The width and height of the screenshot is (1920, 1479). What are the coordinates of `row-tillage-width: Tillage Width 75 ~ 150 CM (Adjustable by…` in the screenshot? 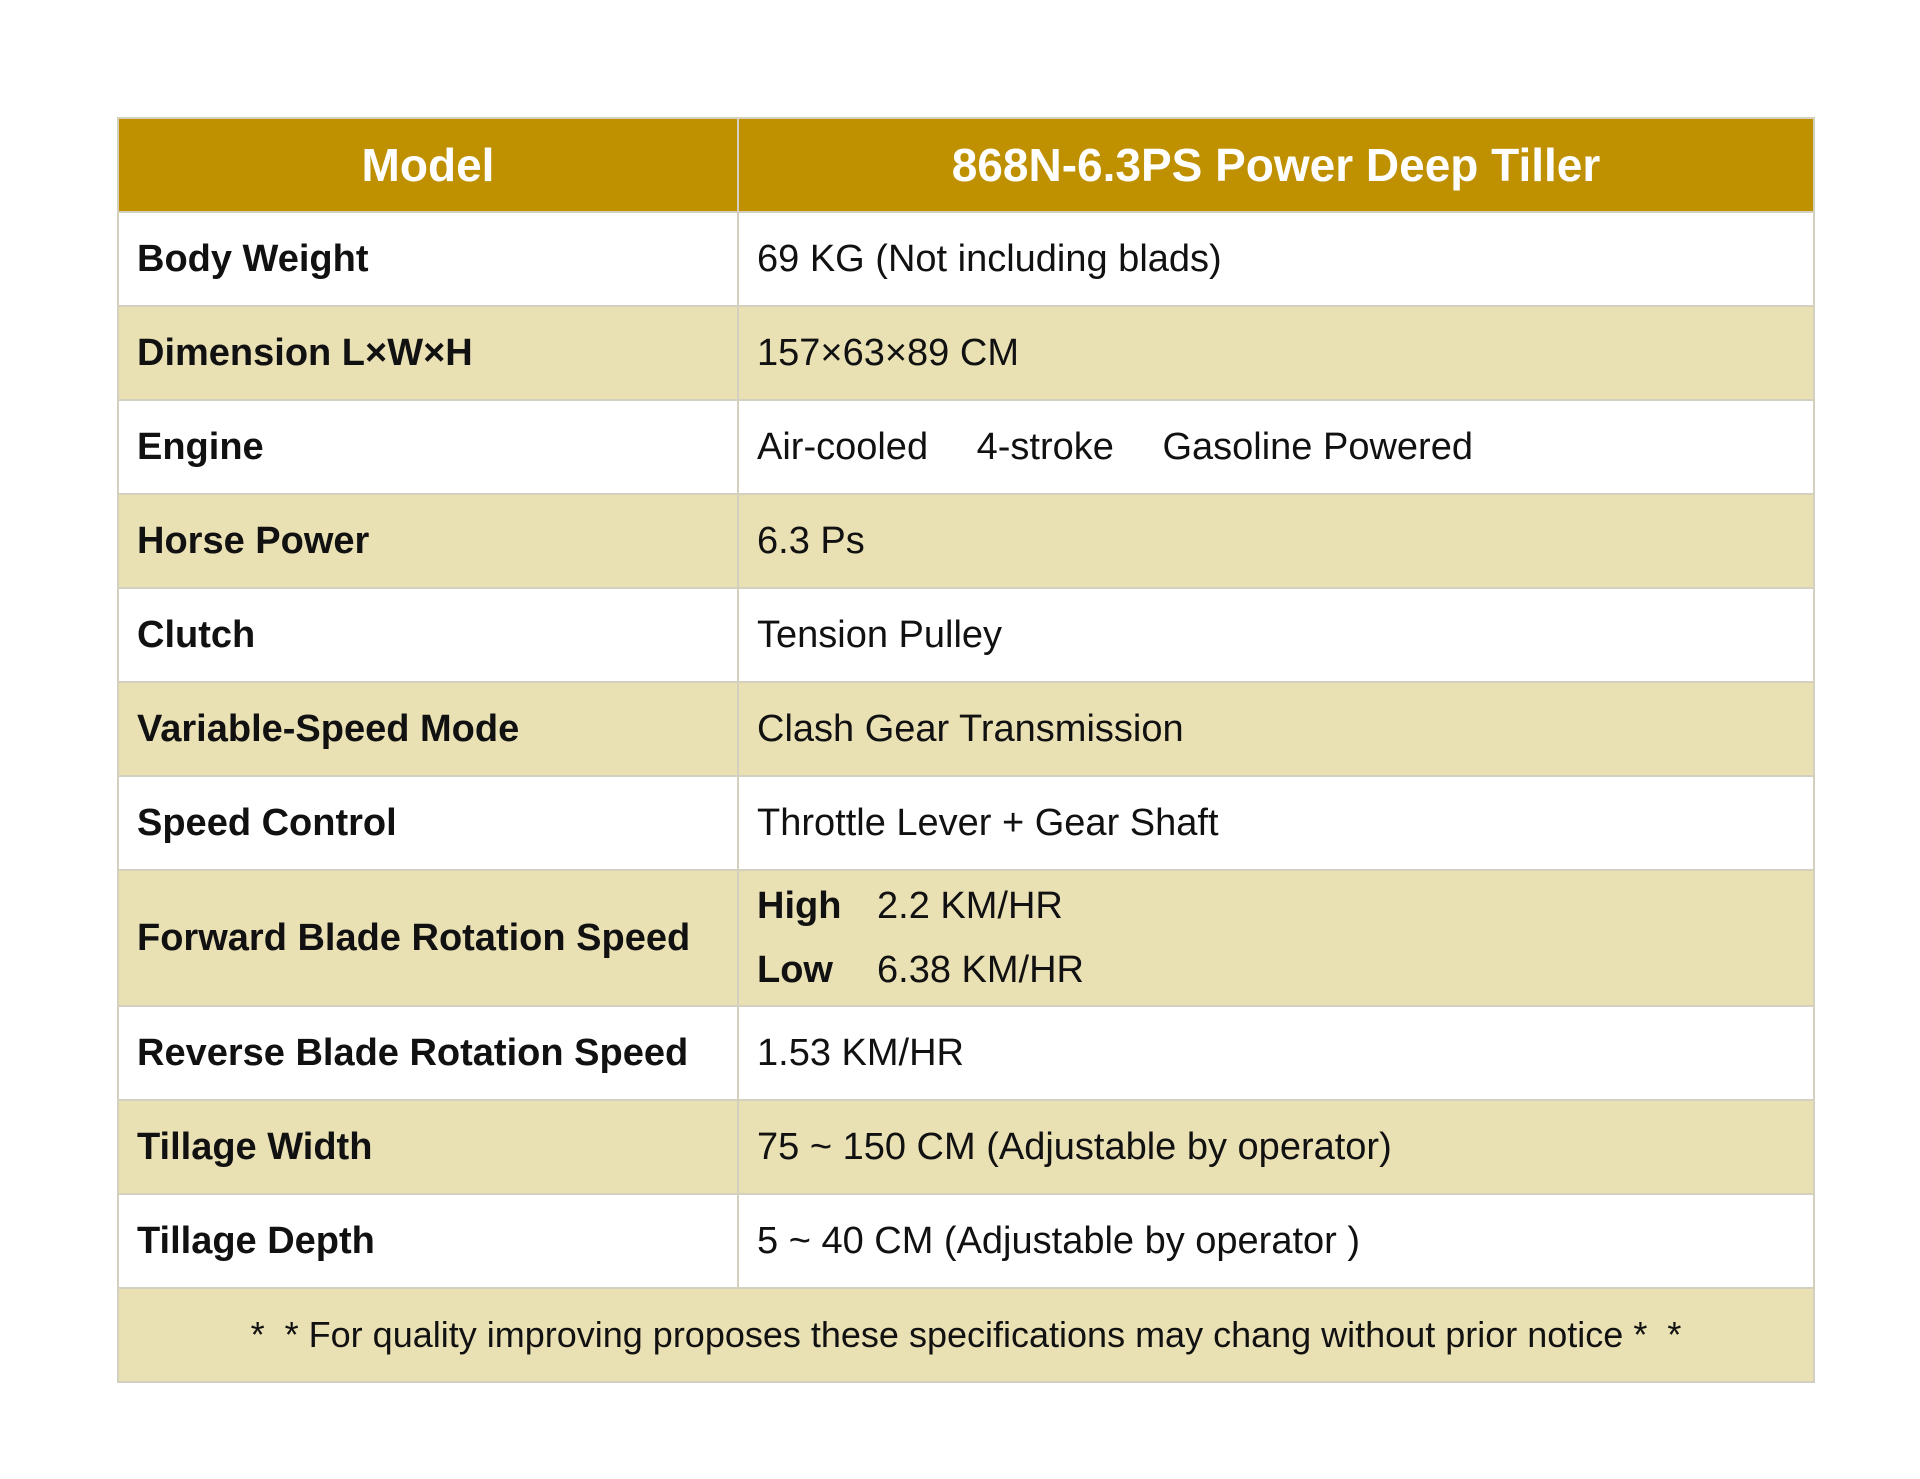 It's located at (966, 1147).